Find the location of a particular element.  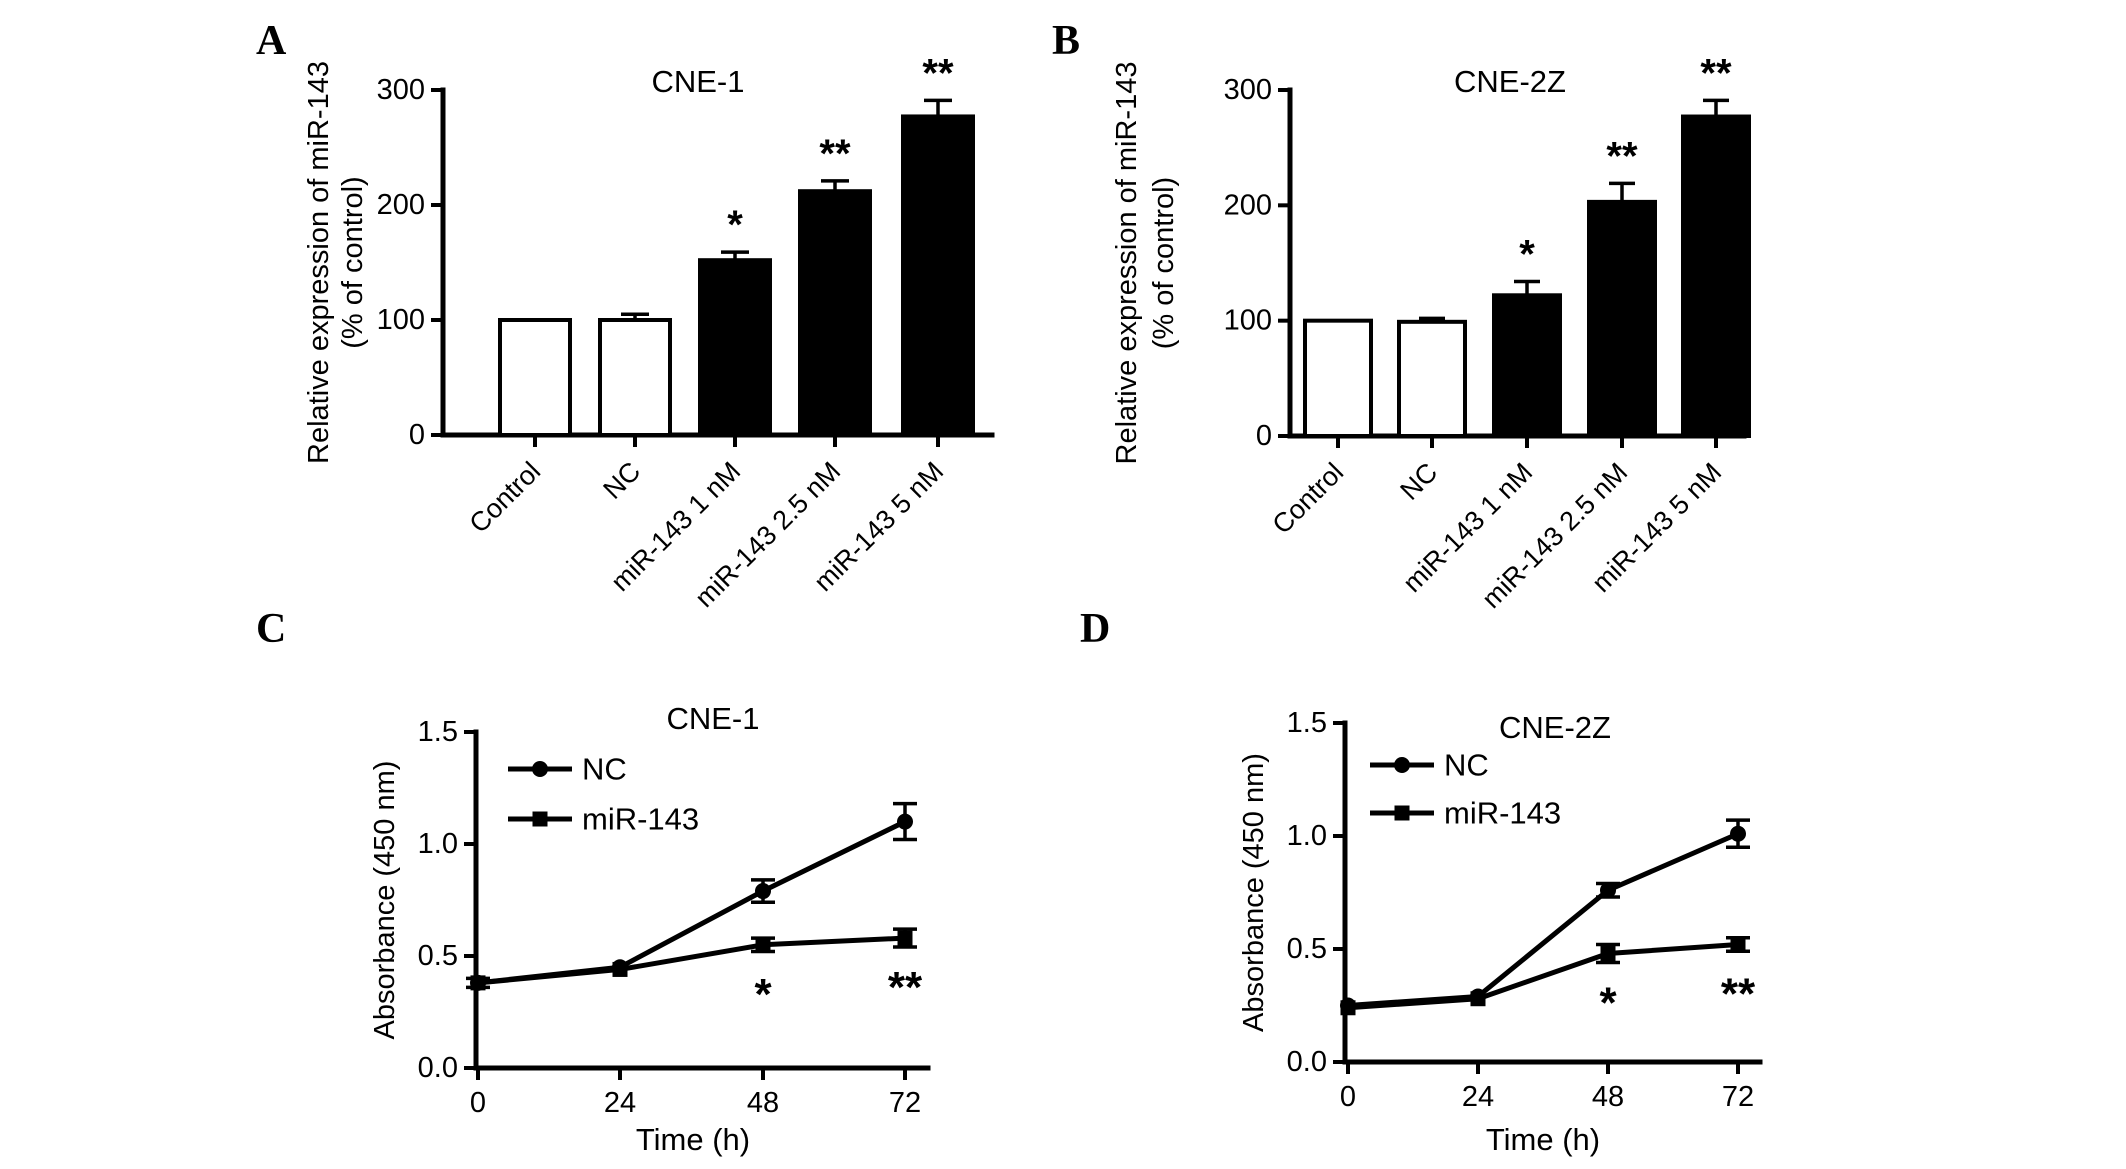

panel-b-label: B is located at coordinates (1066, 41).